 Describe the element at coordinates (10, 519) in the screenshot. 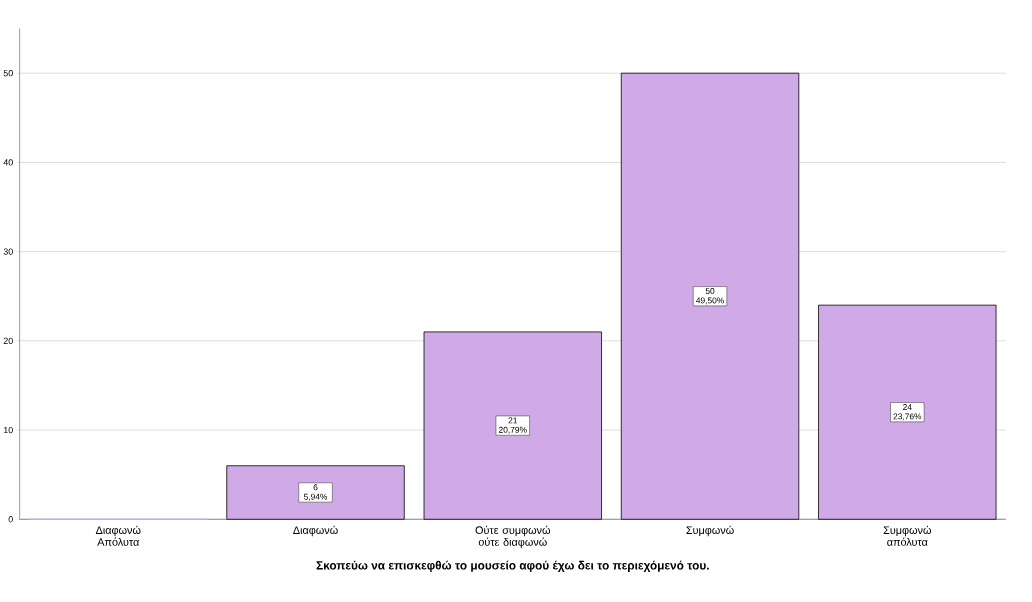

I see `y-tick-label: 0` at that location.